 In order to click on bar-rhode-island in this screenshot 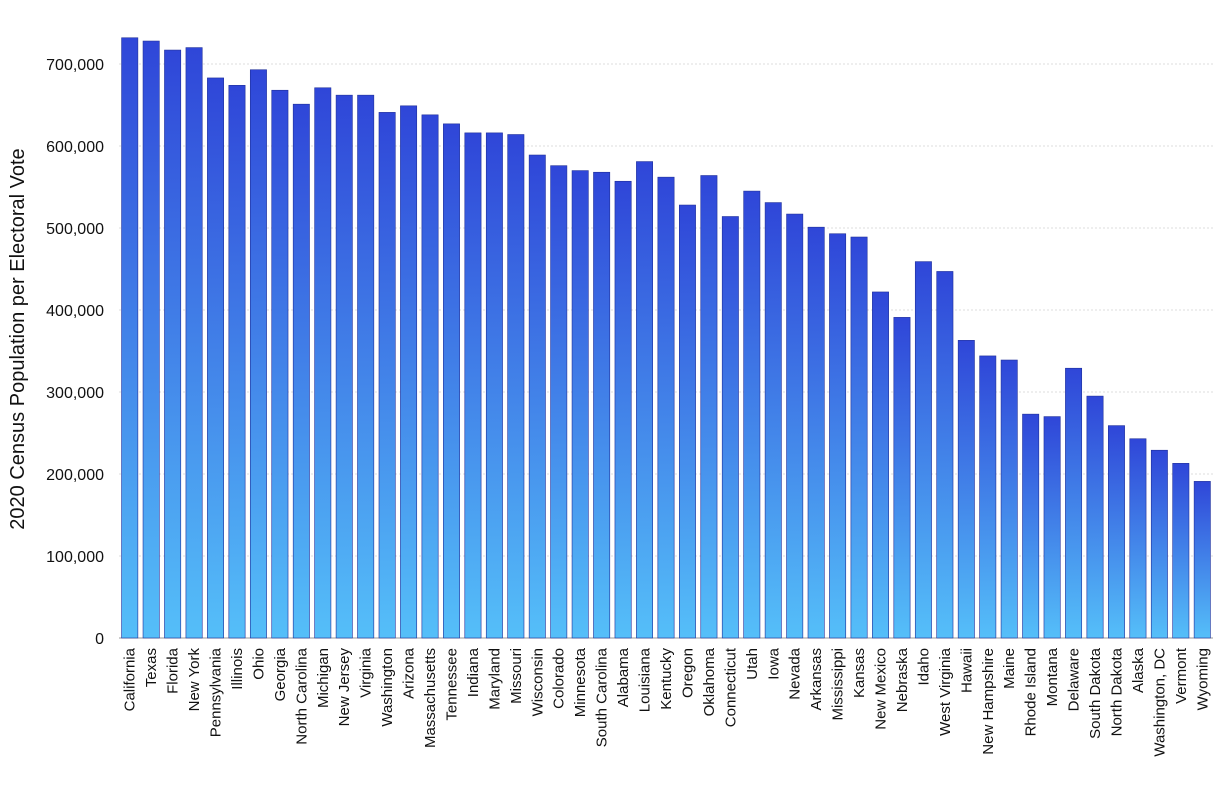, I will do `click(1031, 526)`.